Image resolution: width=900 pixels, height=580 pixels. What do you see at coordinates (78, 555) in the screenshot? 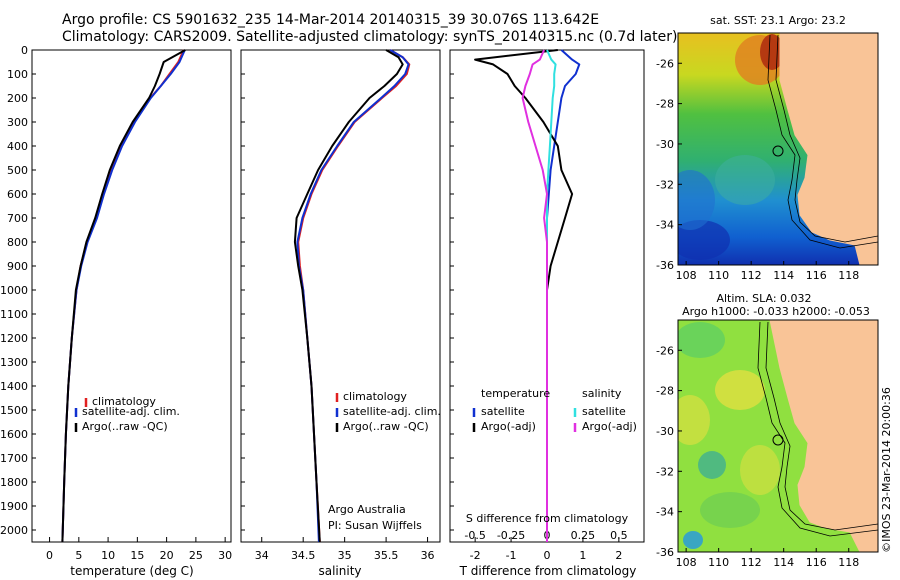
I see `x-tick-label: 5` at bounding box center [78, 555].